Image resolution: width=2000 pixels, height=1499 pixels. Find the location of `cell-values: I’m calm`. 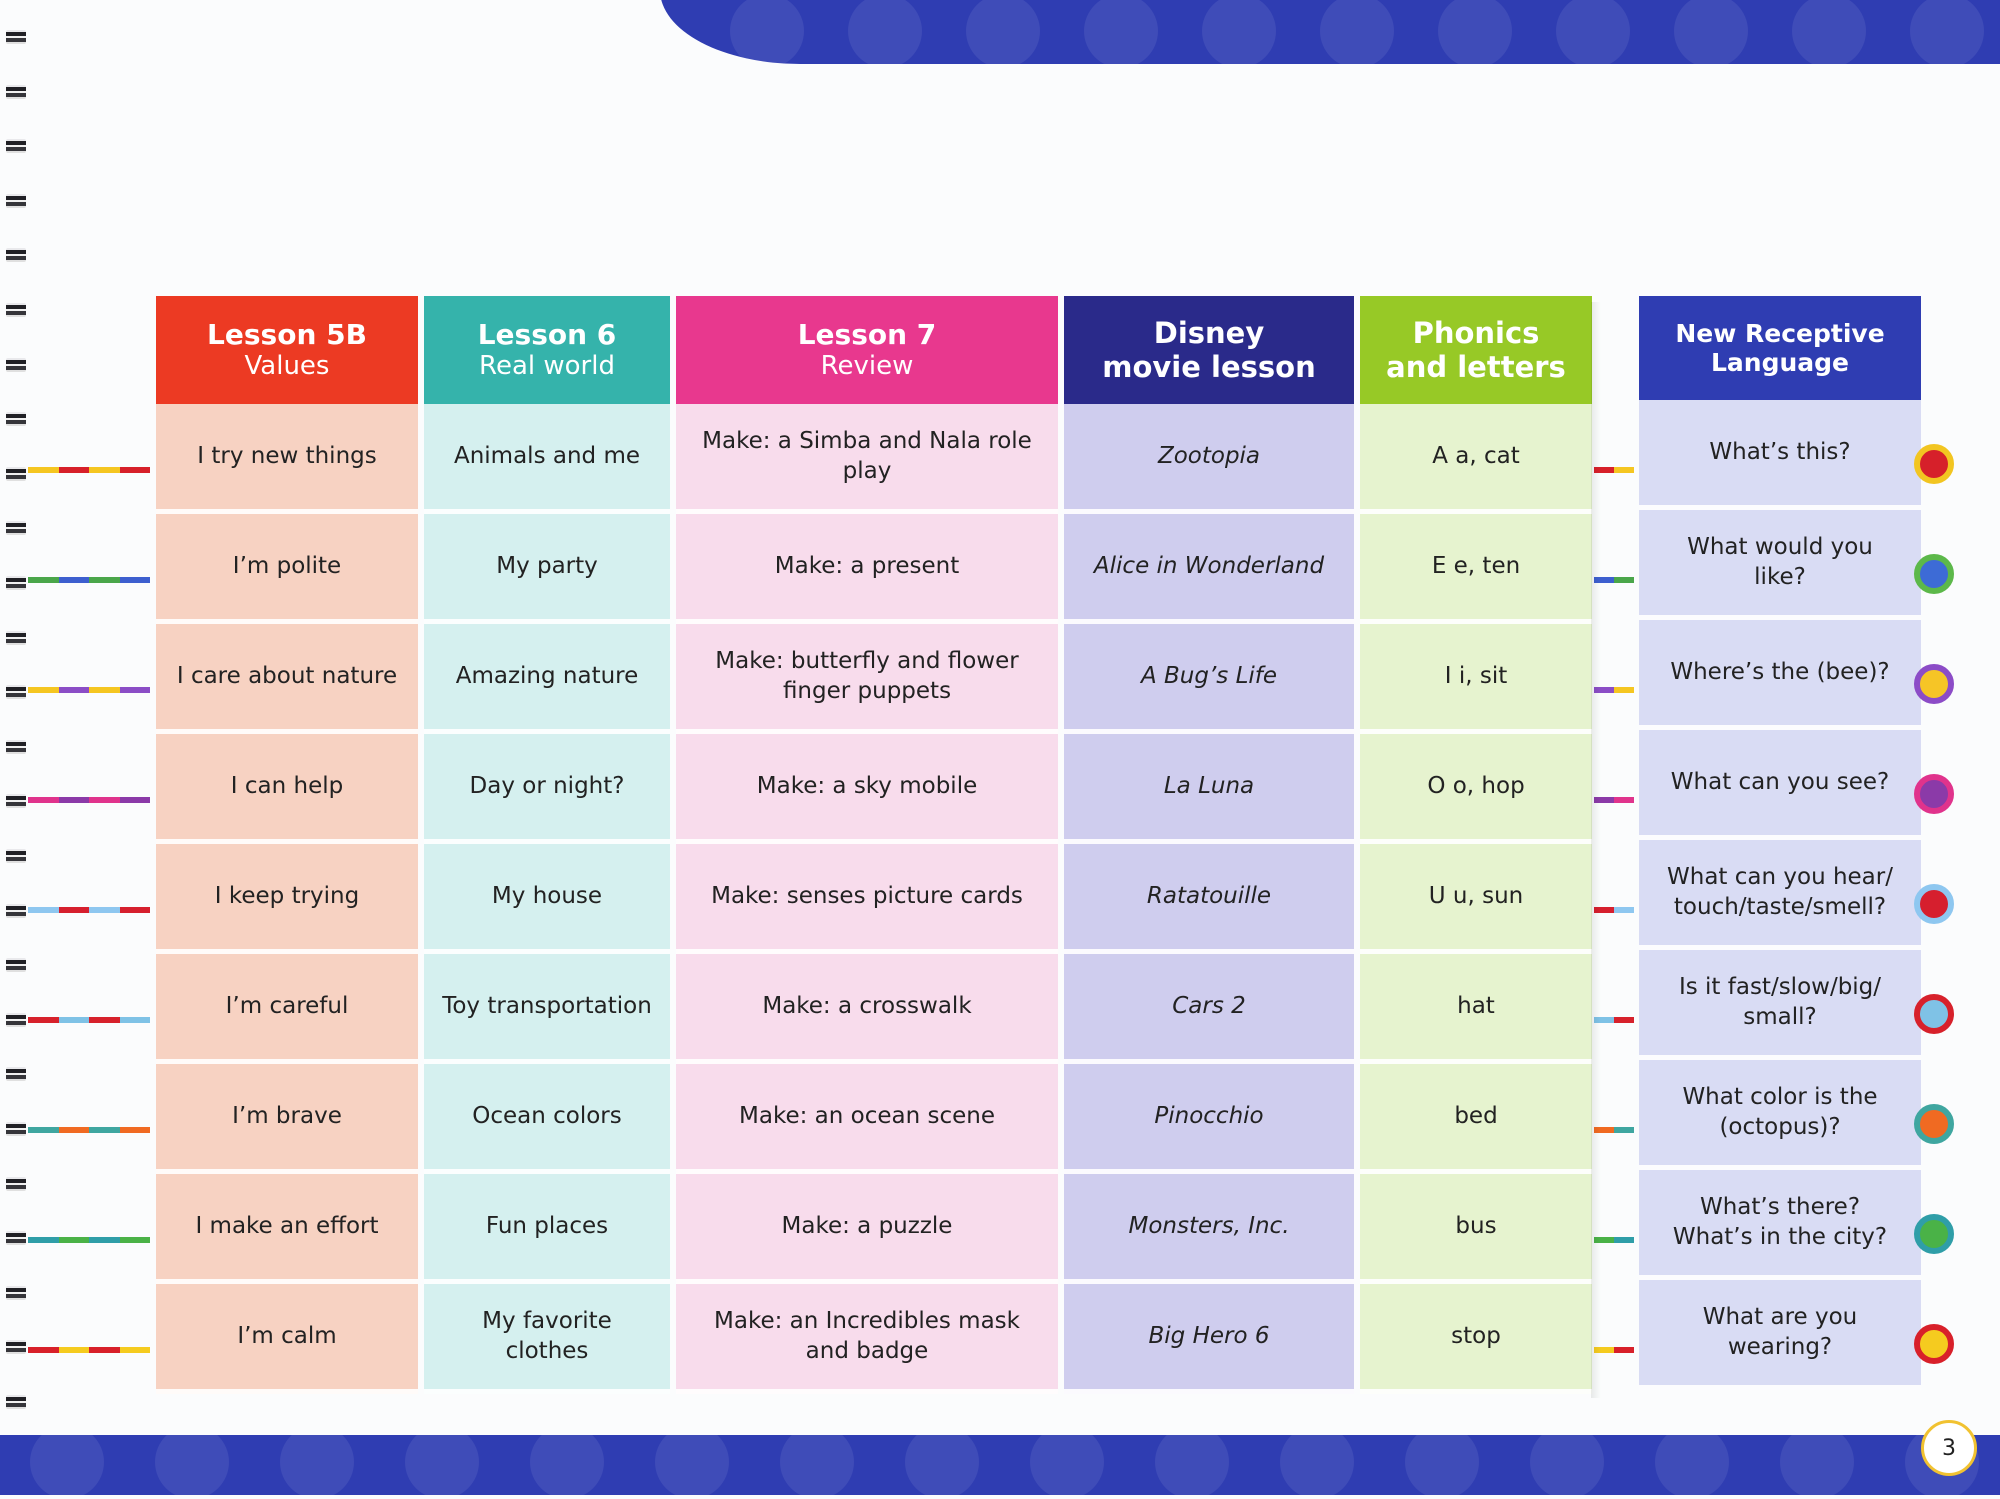

cell-values: I’m calm is located at coordinates (287, 1339).